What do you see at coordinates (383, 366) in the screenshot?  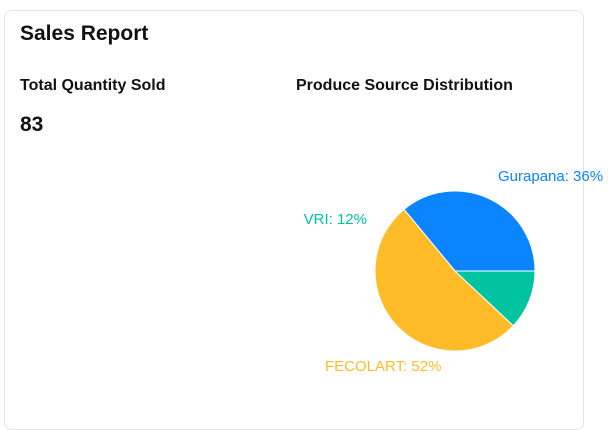 I see `pie-label-fecolart: FECOLART: 52%` at bounding box center [383, 366].